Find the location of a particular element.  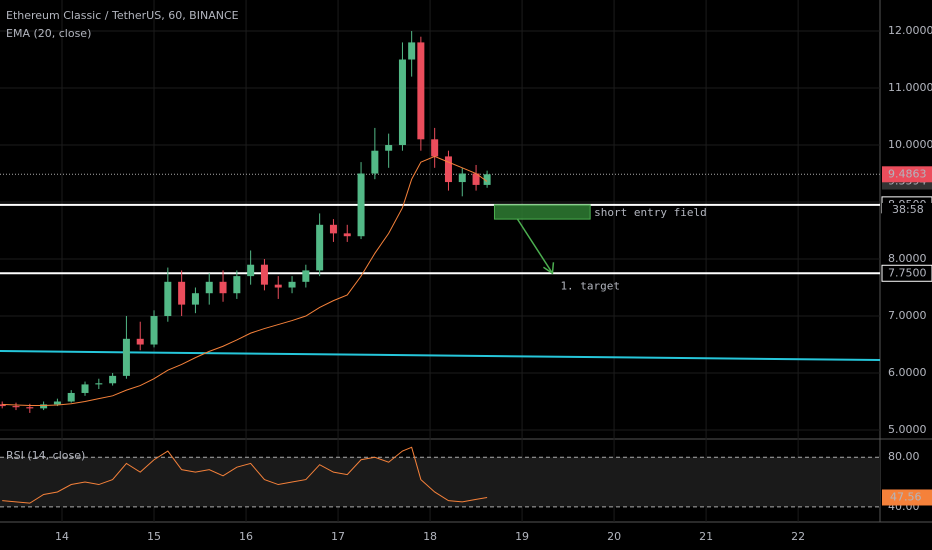

trendline is located at coordinates (440, 356).